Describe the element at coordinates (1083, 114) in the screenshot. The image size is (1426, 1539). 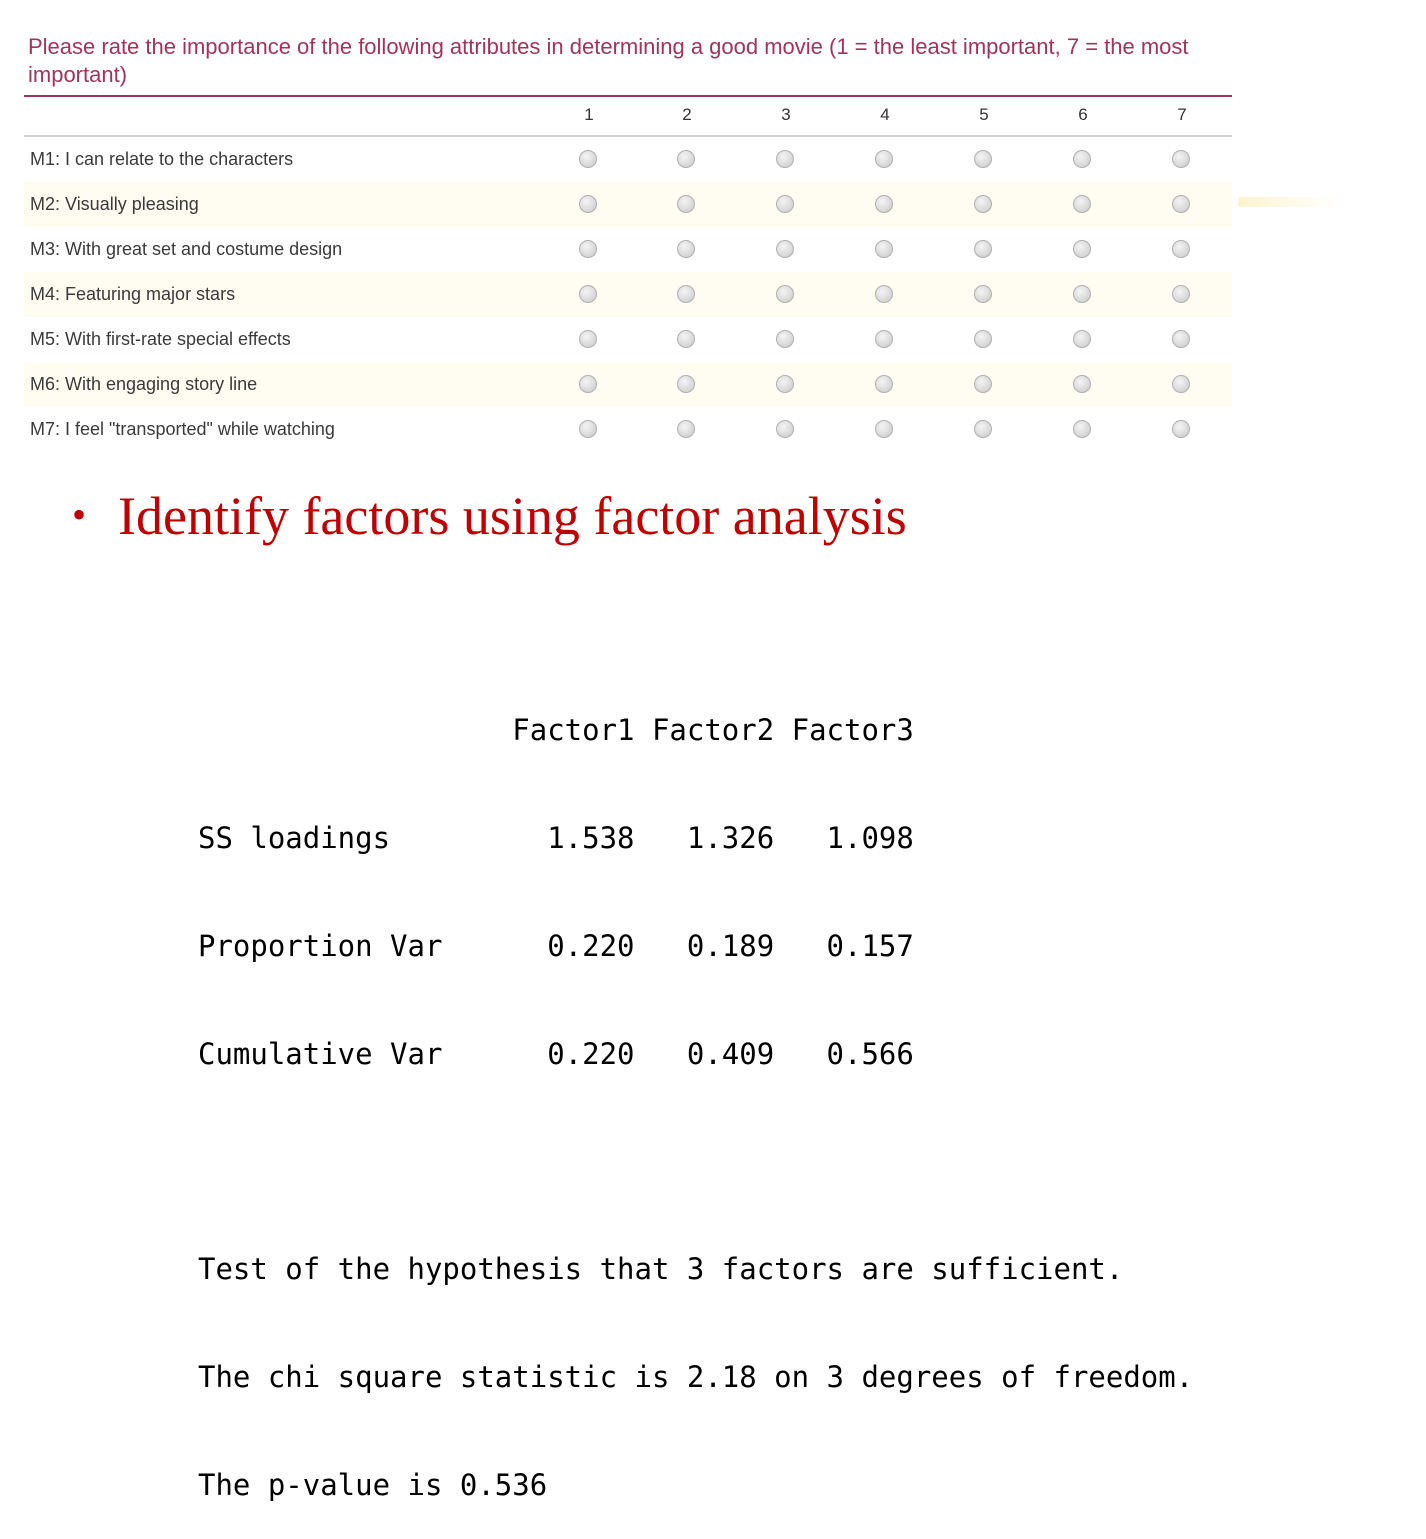
I see `scale-label-6: 6` at that location.